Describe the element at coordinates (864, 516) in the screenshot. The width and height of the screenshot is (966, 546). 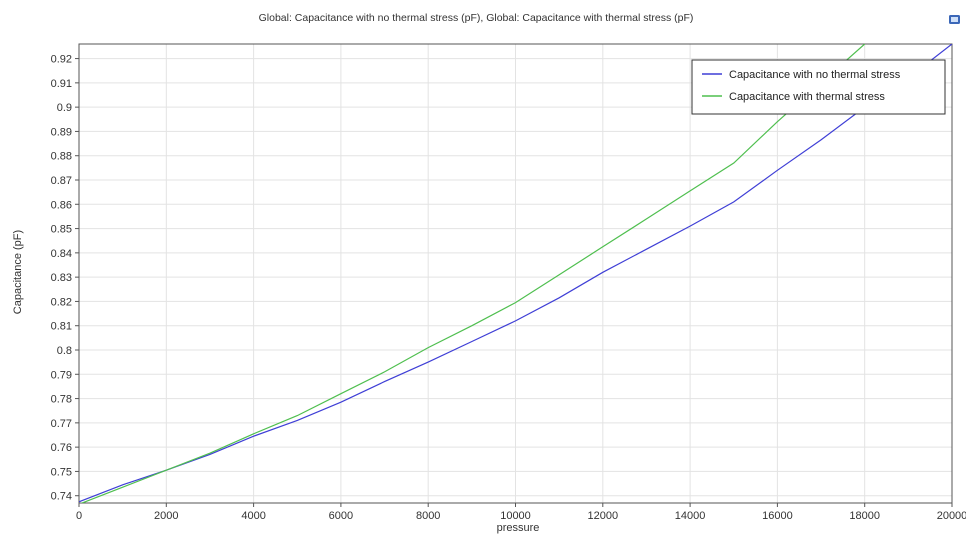
I see `x-tick-label: 18000` at that location.